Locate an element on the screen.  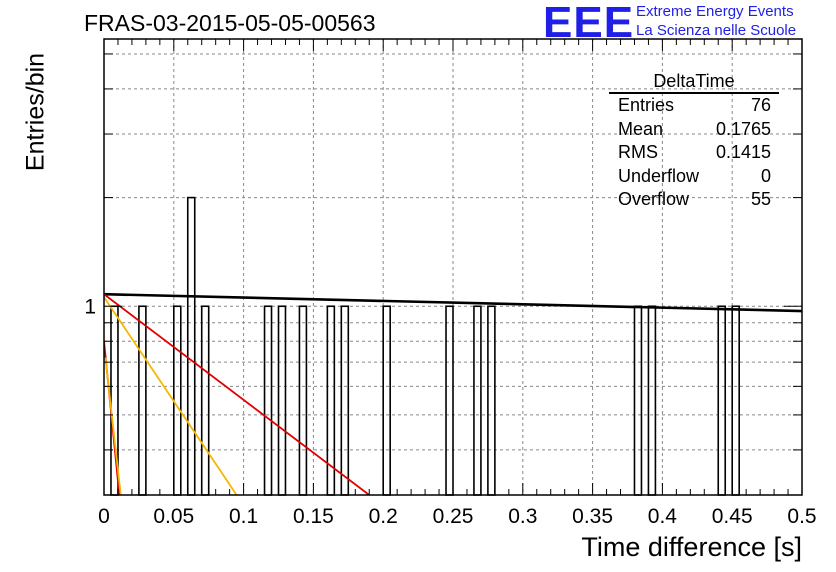
x-tick-label: 0.1 is located at coordinates (243, 516).